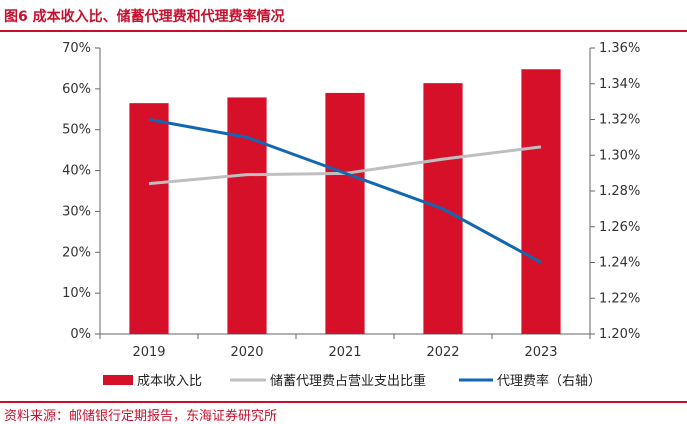 The height and width of the screenshot is (424, 687). Describe the element at coordinates (343, 31) in the screenshot. I see `top-divider` at that location.